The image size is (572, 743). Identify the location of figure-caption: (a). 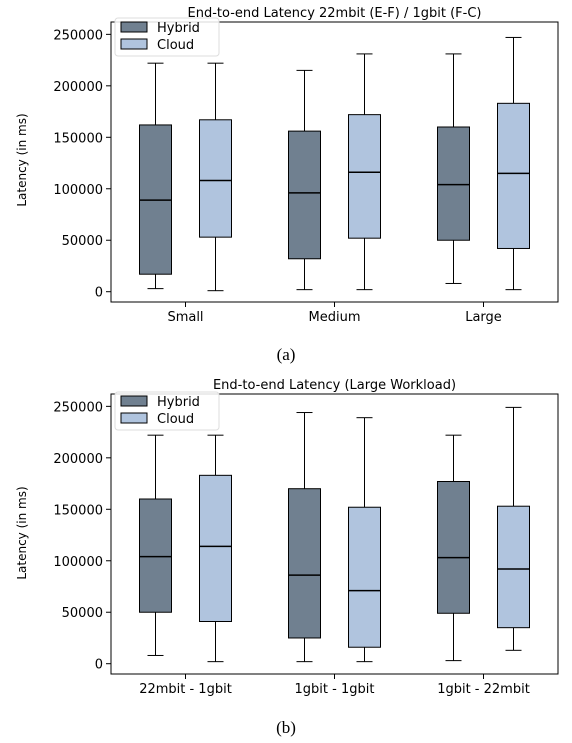
(286, 354).